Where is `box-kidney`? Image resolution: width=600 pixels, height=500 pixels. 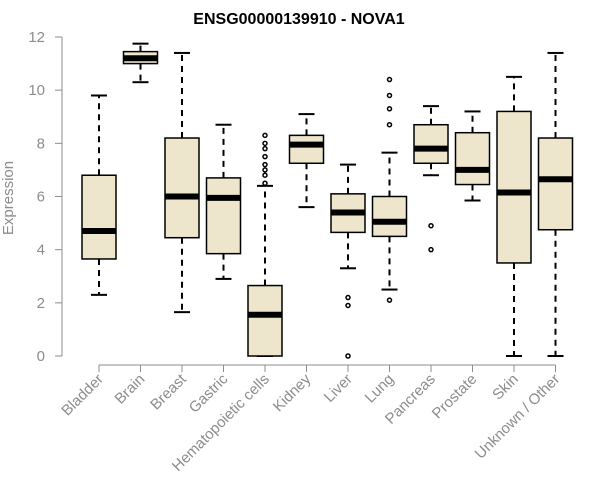 box-kidney is located at coordinates (306, 161).